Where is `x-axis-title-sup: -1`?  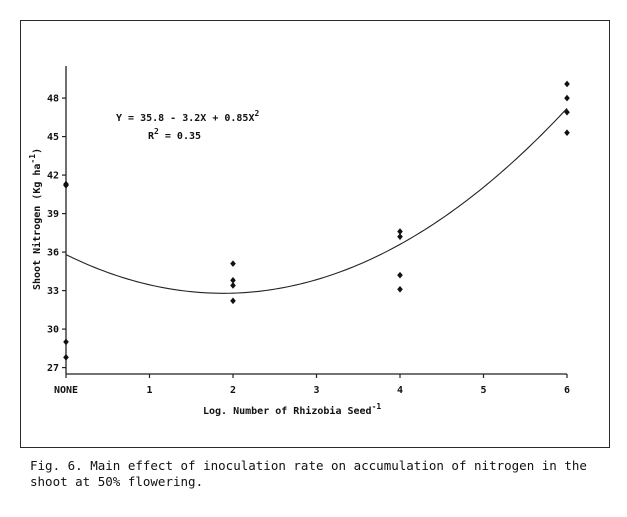 x-axis-title-sup: -1 is located at coordinates (377, 406).